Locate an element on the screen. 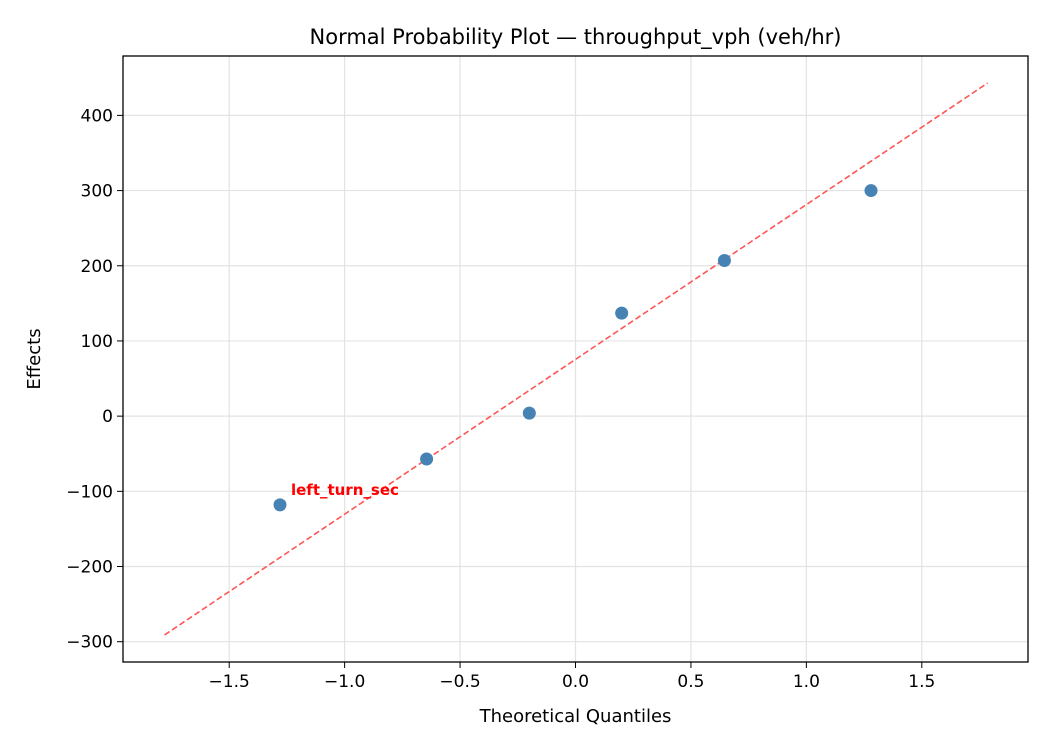 The image size is (1050, 754). x-tick-label: 0.0 is located at coordinates (575, 682).